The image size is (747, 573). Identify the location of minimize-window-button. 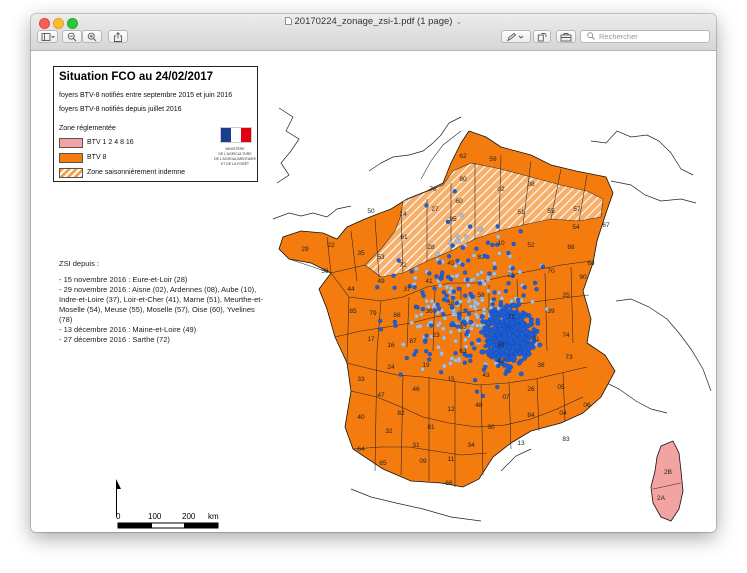
(58, 23).